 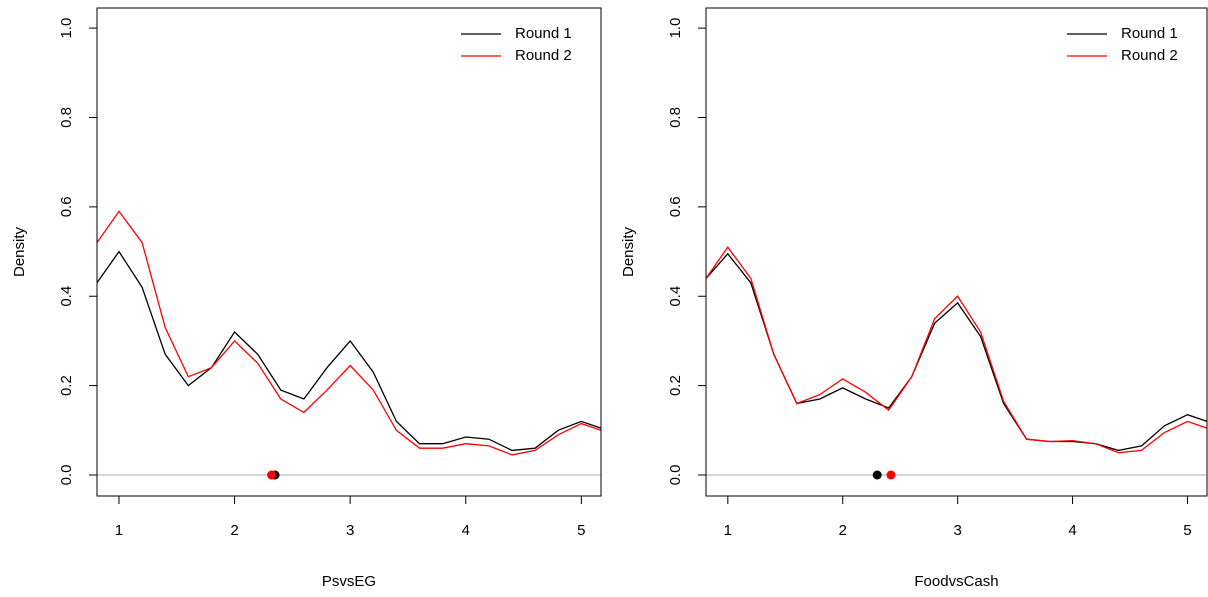 What do you see at coordinates (956, 581) in the screenshot?
I see `x-axis-label: FoodvsCash` at bounding box center [956, 581].